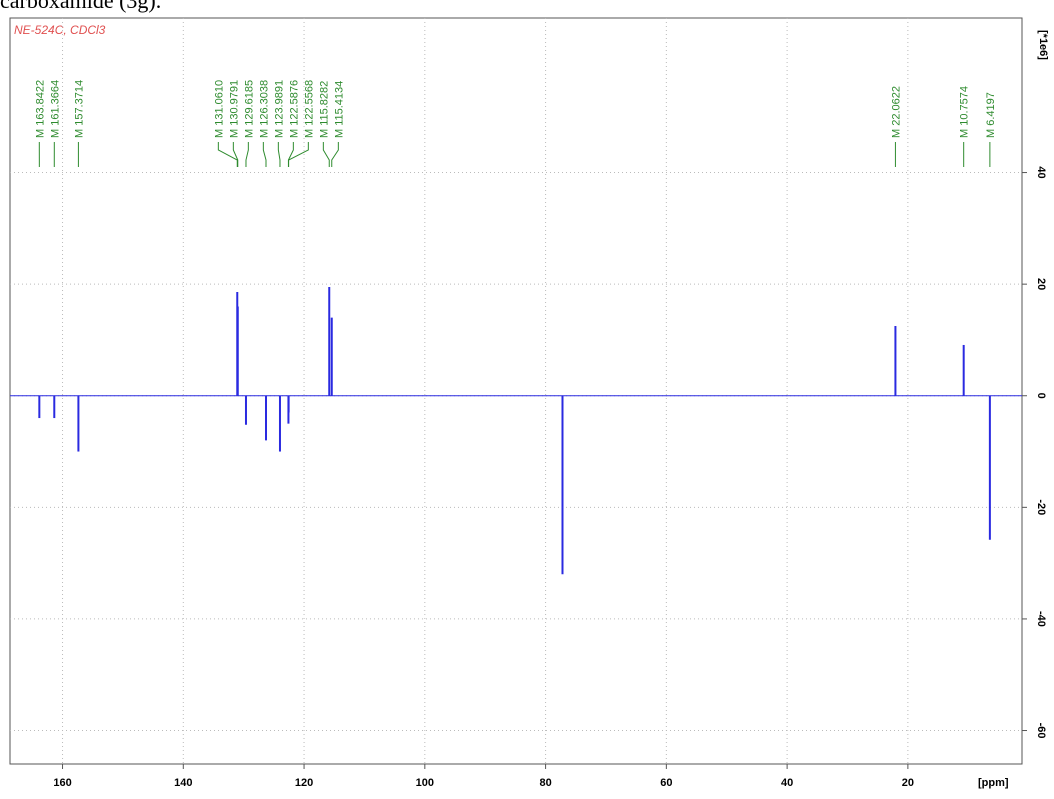 Image resolution: width=1054 pixels, height=799 pixels. What do you see at coordinates (279, 109) in the screenshot?
I see `peak-label: M 123.9891` at bounding box center [279, 109].